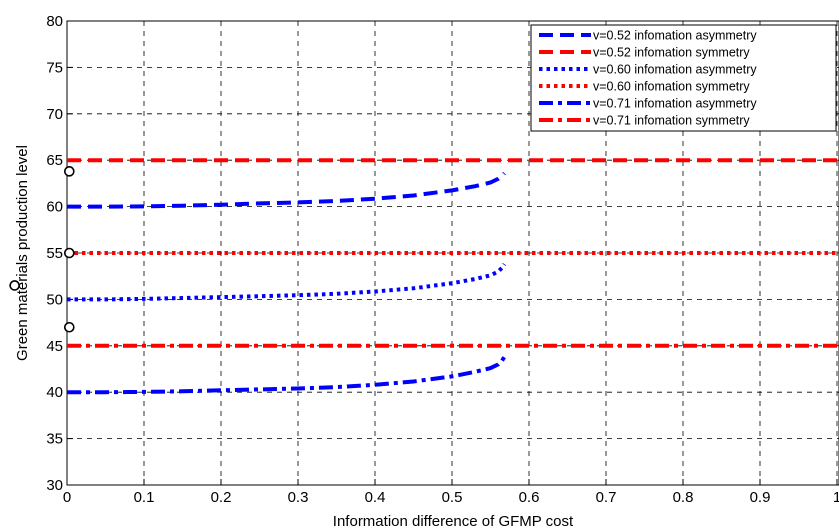 The width and height of the screenshot is (839, 530). I want to click on y-tick-label: 80, so click(54, 21).